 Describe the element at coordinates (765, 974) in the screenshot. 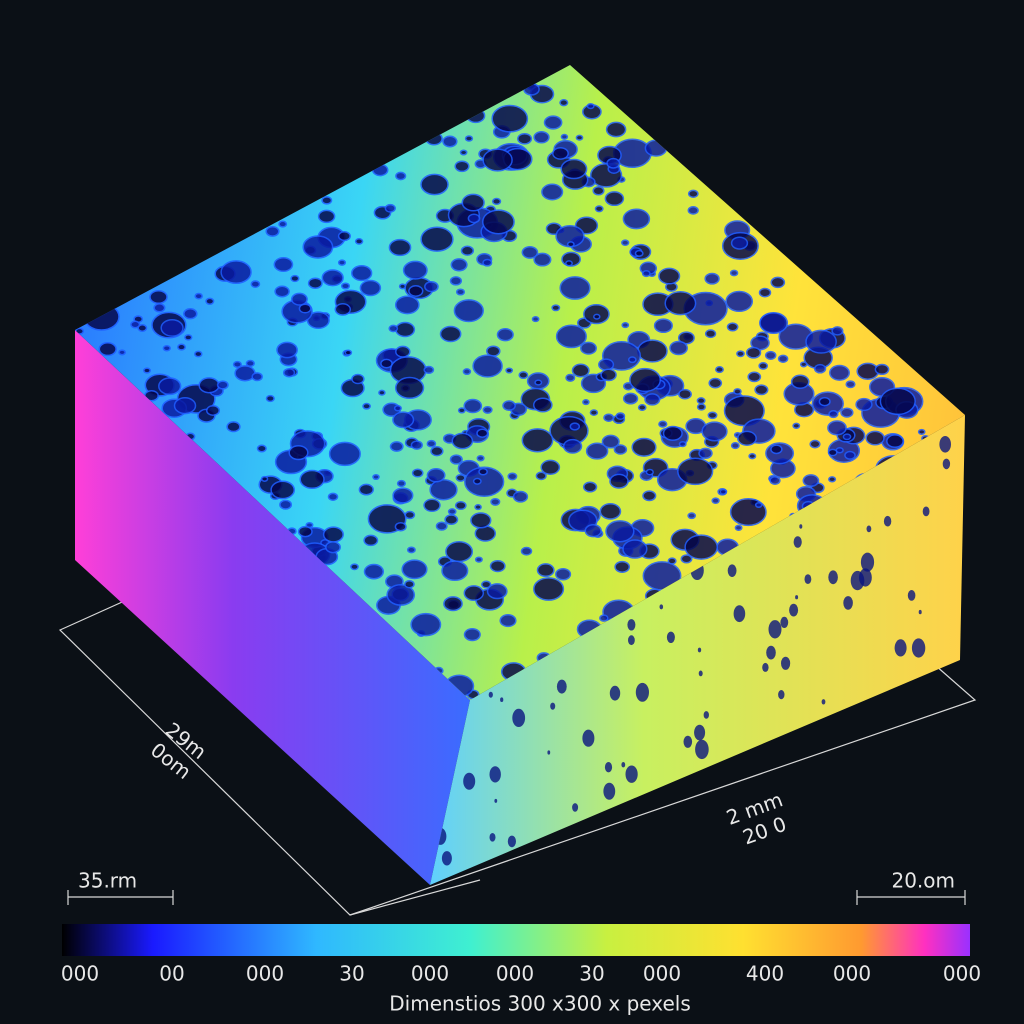

I see `colorbar-tick-label: 400` at that location.